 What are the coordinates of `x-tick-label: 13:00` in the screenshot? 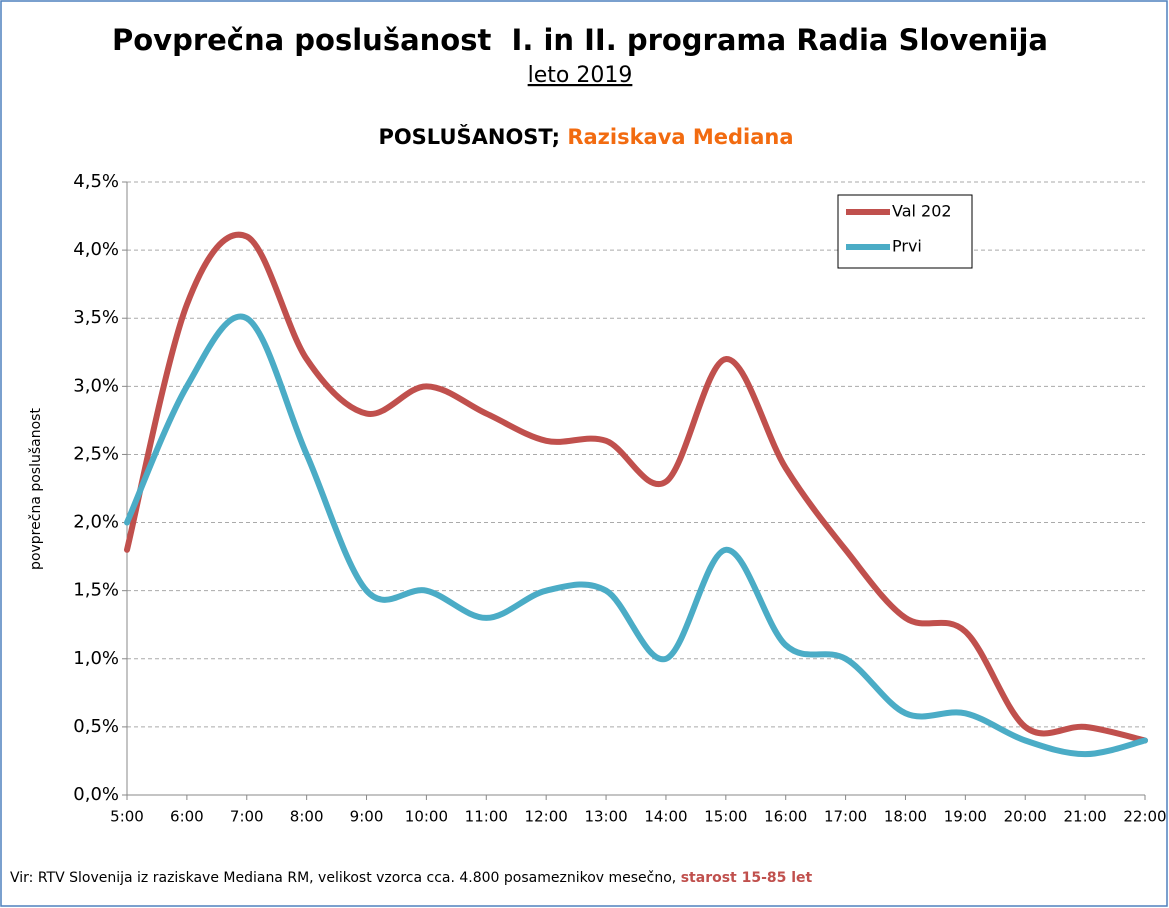 It's located at (605, 817).